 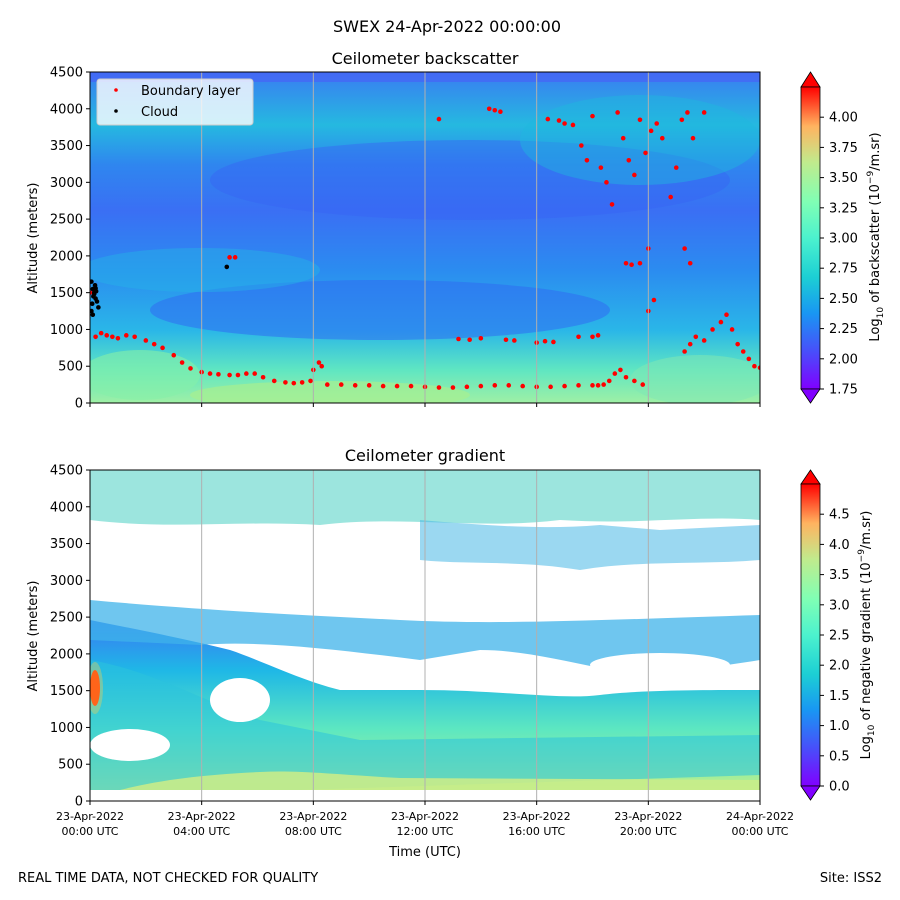 I want to click on y-tick-label: 2500, so click(x=66, y=618).